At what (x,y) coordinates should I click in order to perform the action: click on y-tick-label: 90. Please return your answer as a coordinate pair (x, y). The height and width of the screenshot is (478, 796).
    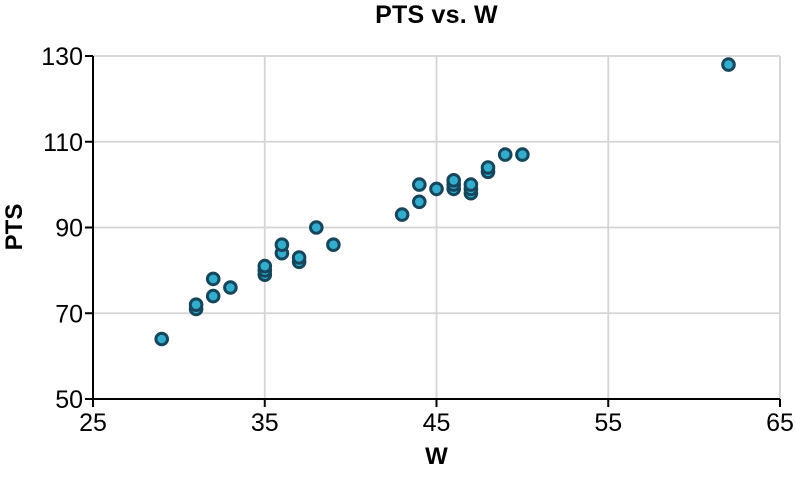
    Looking at the image, I should click on (69, 229).